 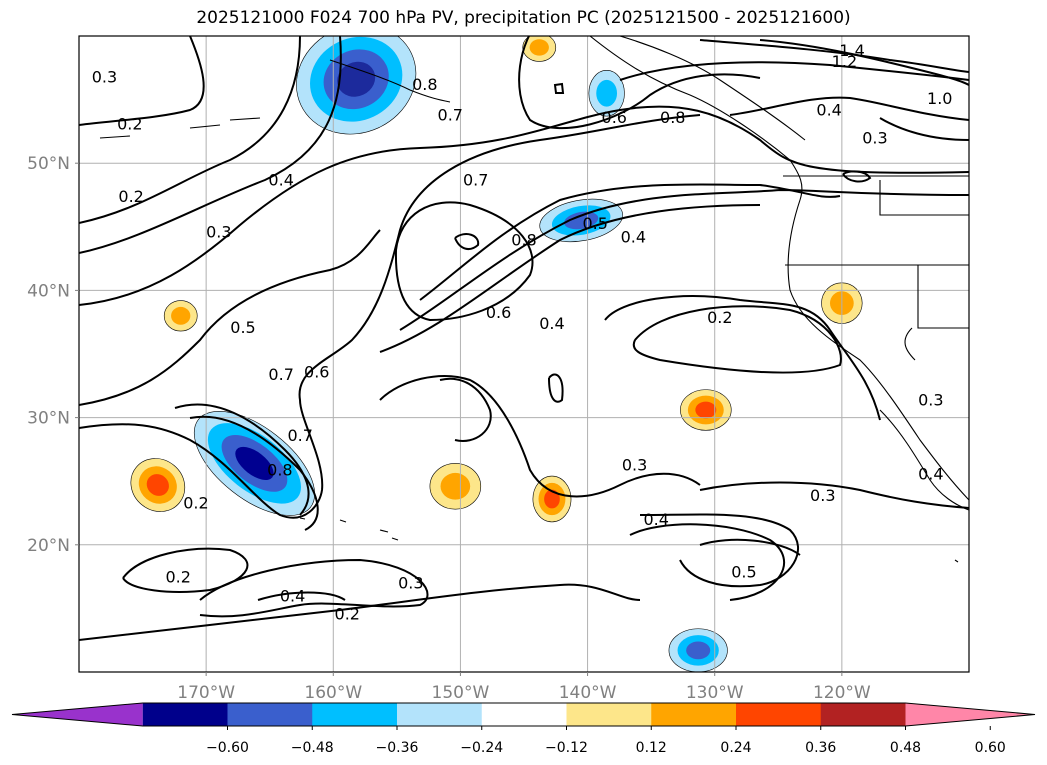 What do you see at coordinates (939, 98) in the screenshot?
I see `contour-label: 1.0` at bounding box center [939, 98].